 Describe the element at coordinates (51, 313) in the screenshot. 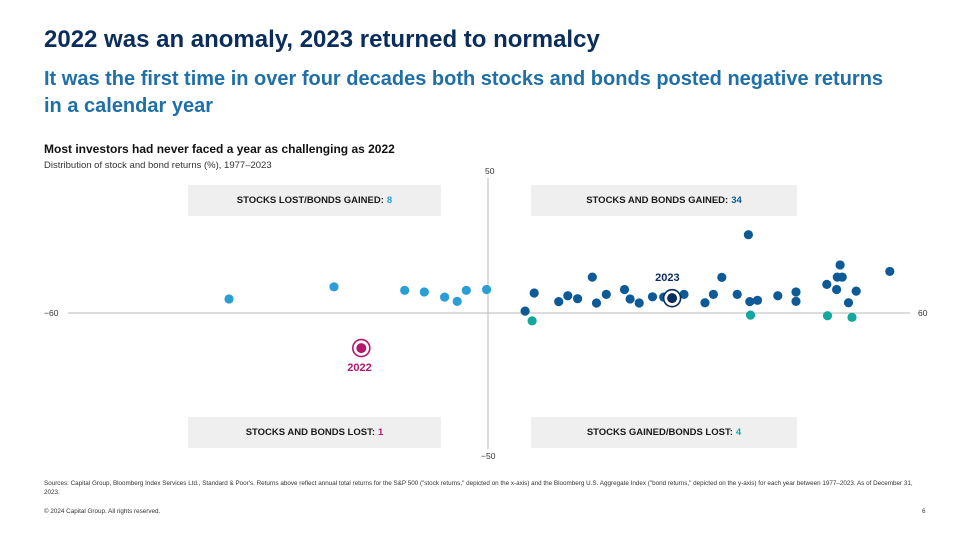

I see `x-tick-min: −60` at that location.